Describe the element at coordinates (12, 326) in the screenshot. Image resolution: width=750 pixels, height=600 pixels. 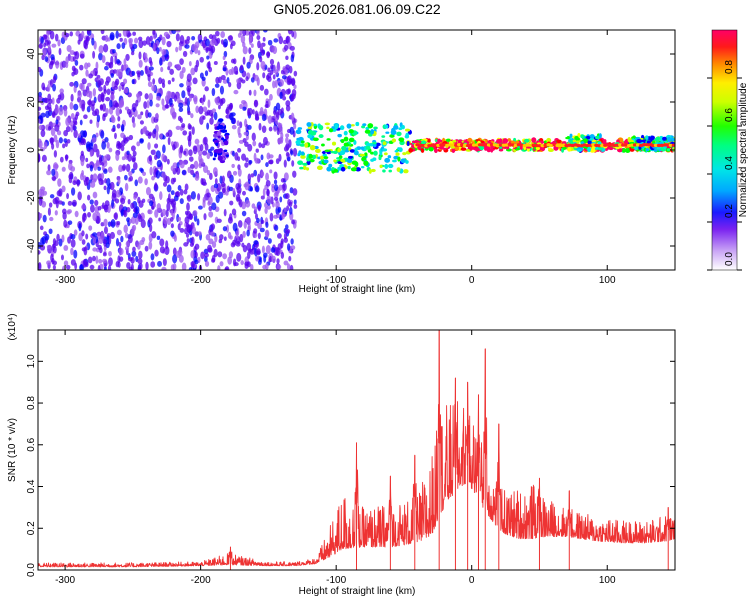
I see `y-multiplier-label: (x10⁴)` at that location.